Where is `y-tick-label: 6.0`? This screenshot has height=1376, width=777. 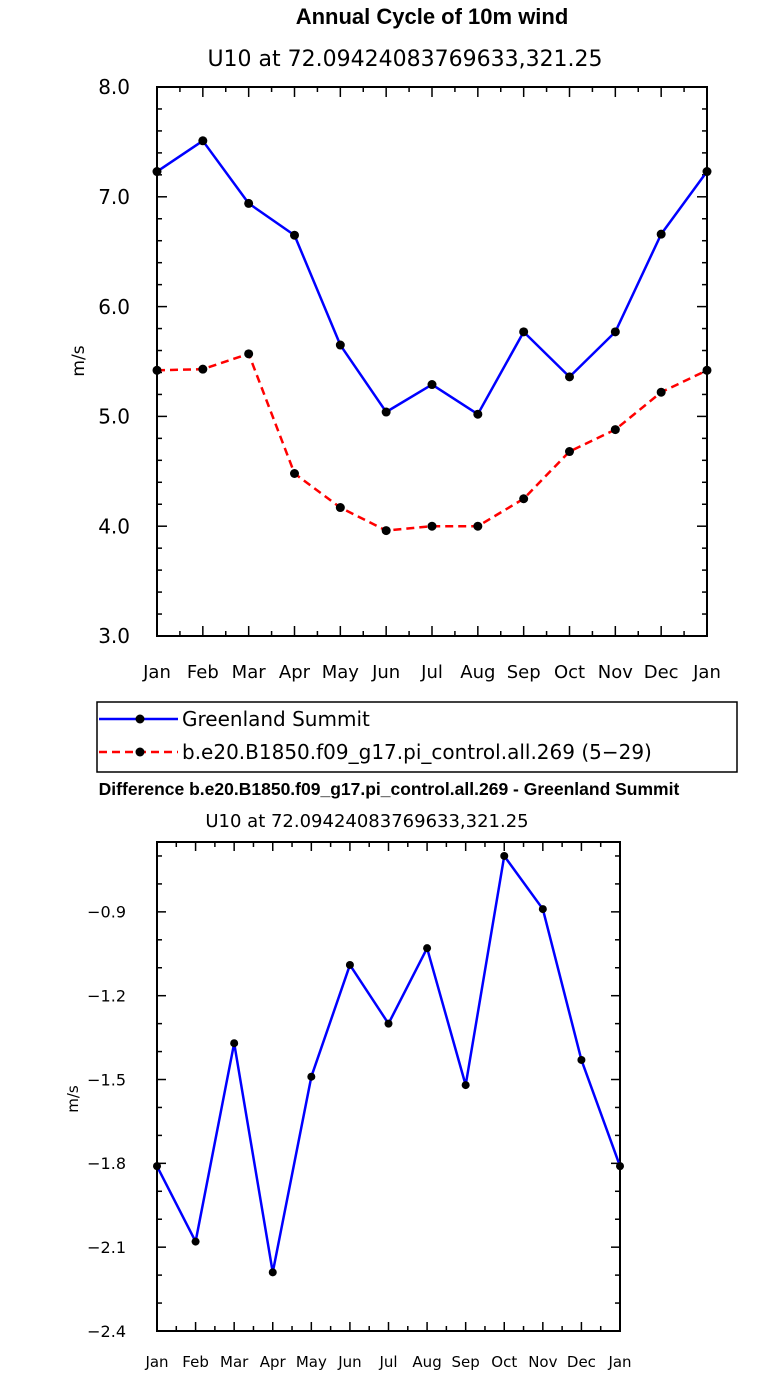
y-tick-label: 6.0 is located at coordinates (114, 307).